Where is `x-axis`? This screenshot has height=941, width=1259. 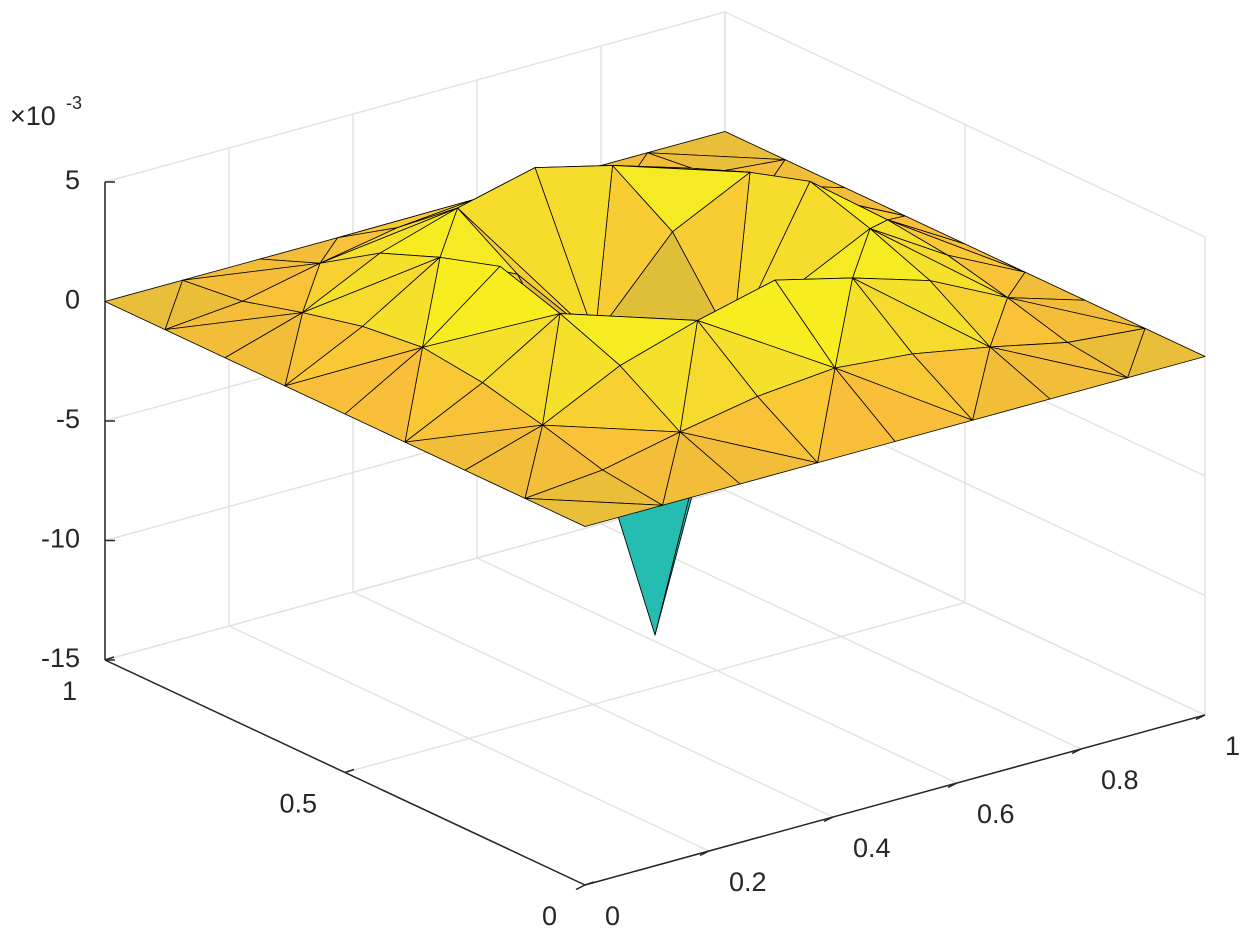
x-axis is located at coordinates (895, 800).